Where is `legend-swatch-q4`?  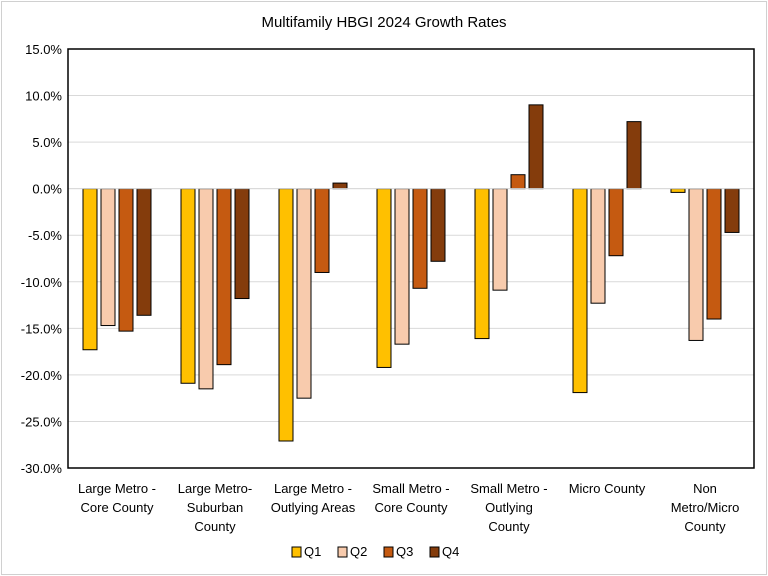
legend-swatch-q4 is located at coordinates (434, 552).